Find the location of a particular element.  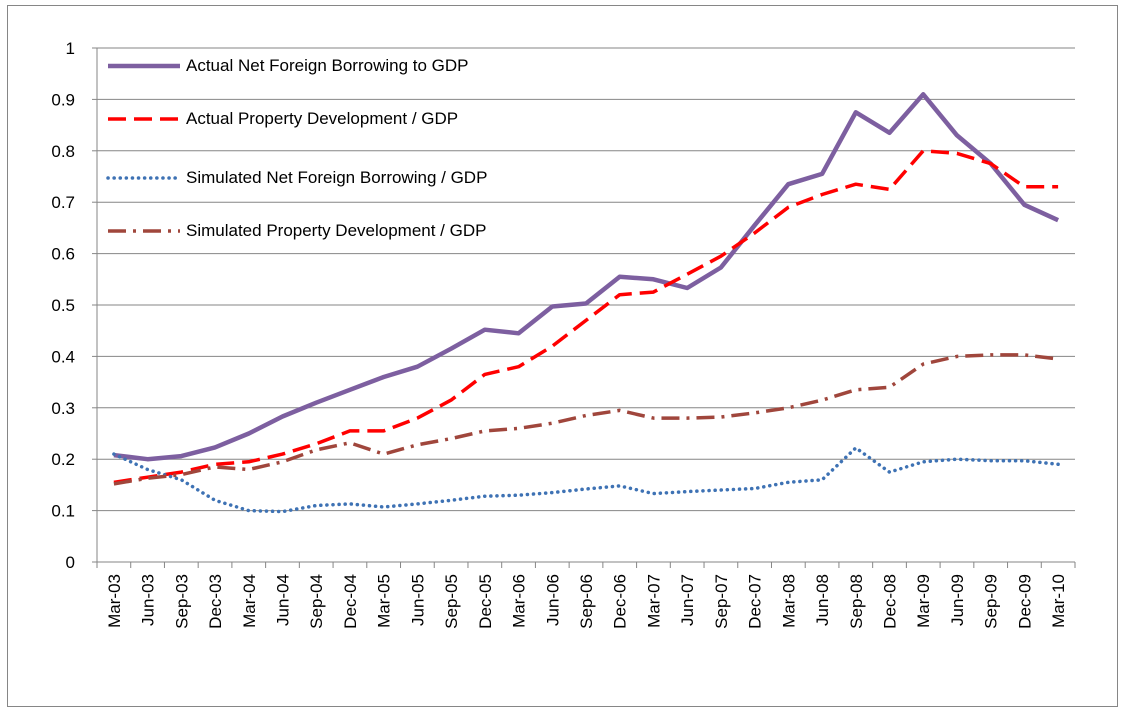

y-tick-label: 0.4 is located at coordinates (63, 356).